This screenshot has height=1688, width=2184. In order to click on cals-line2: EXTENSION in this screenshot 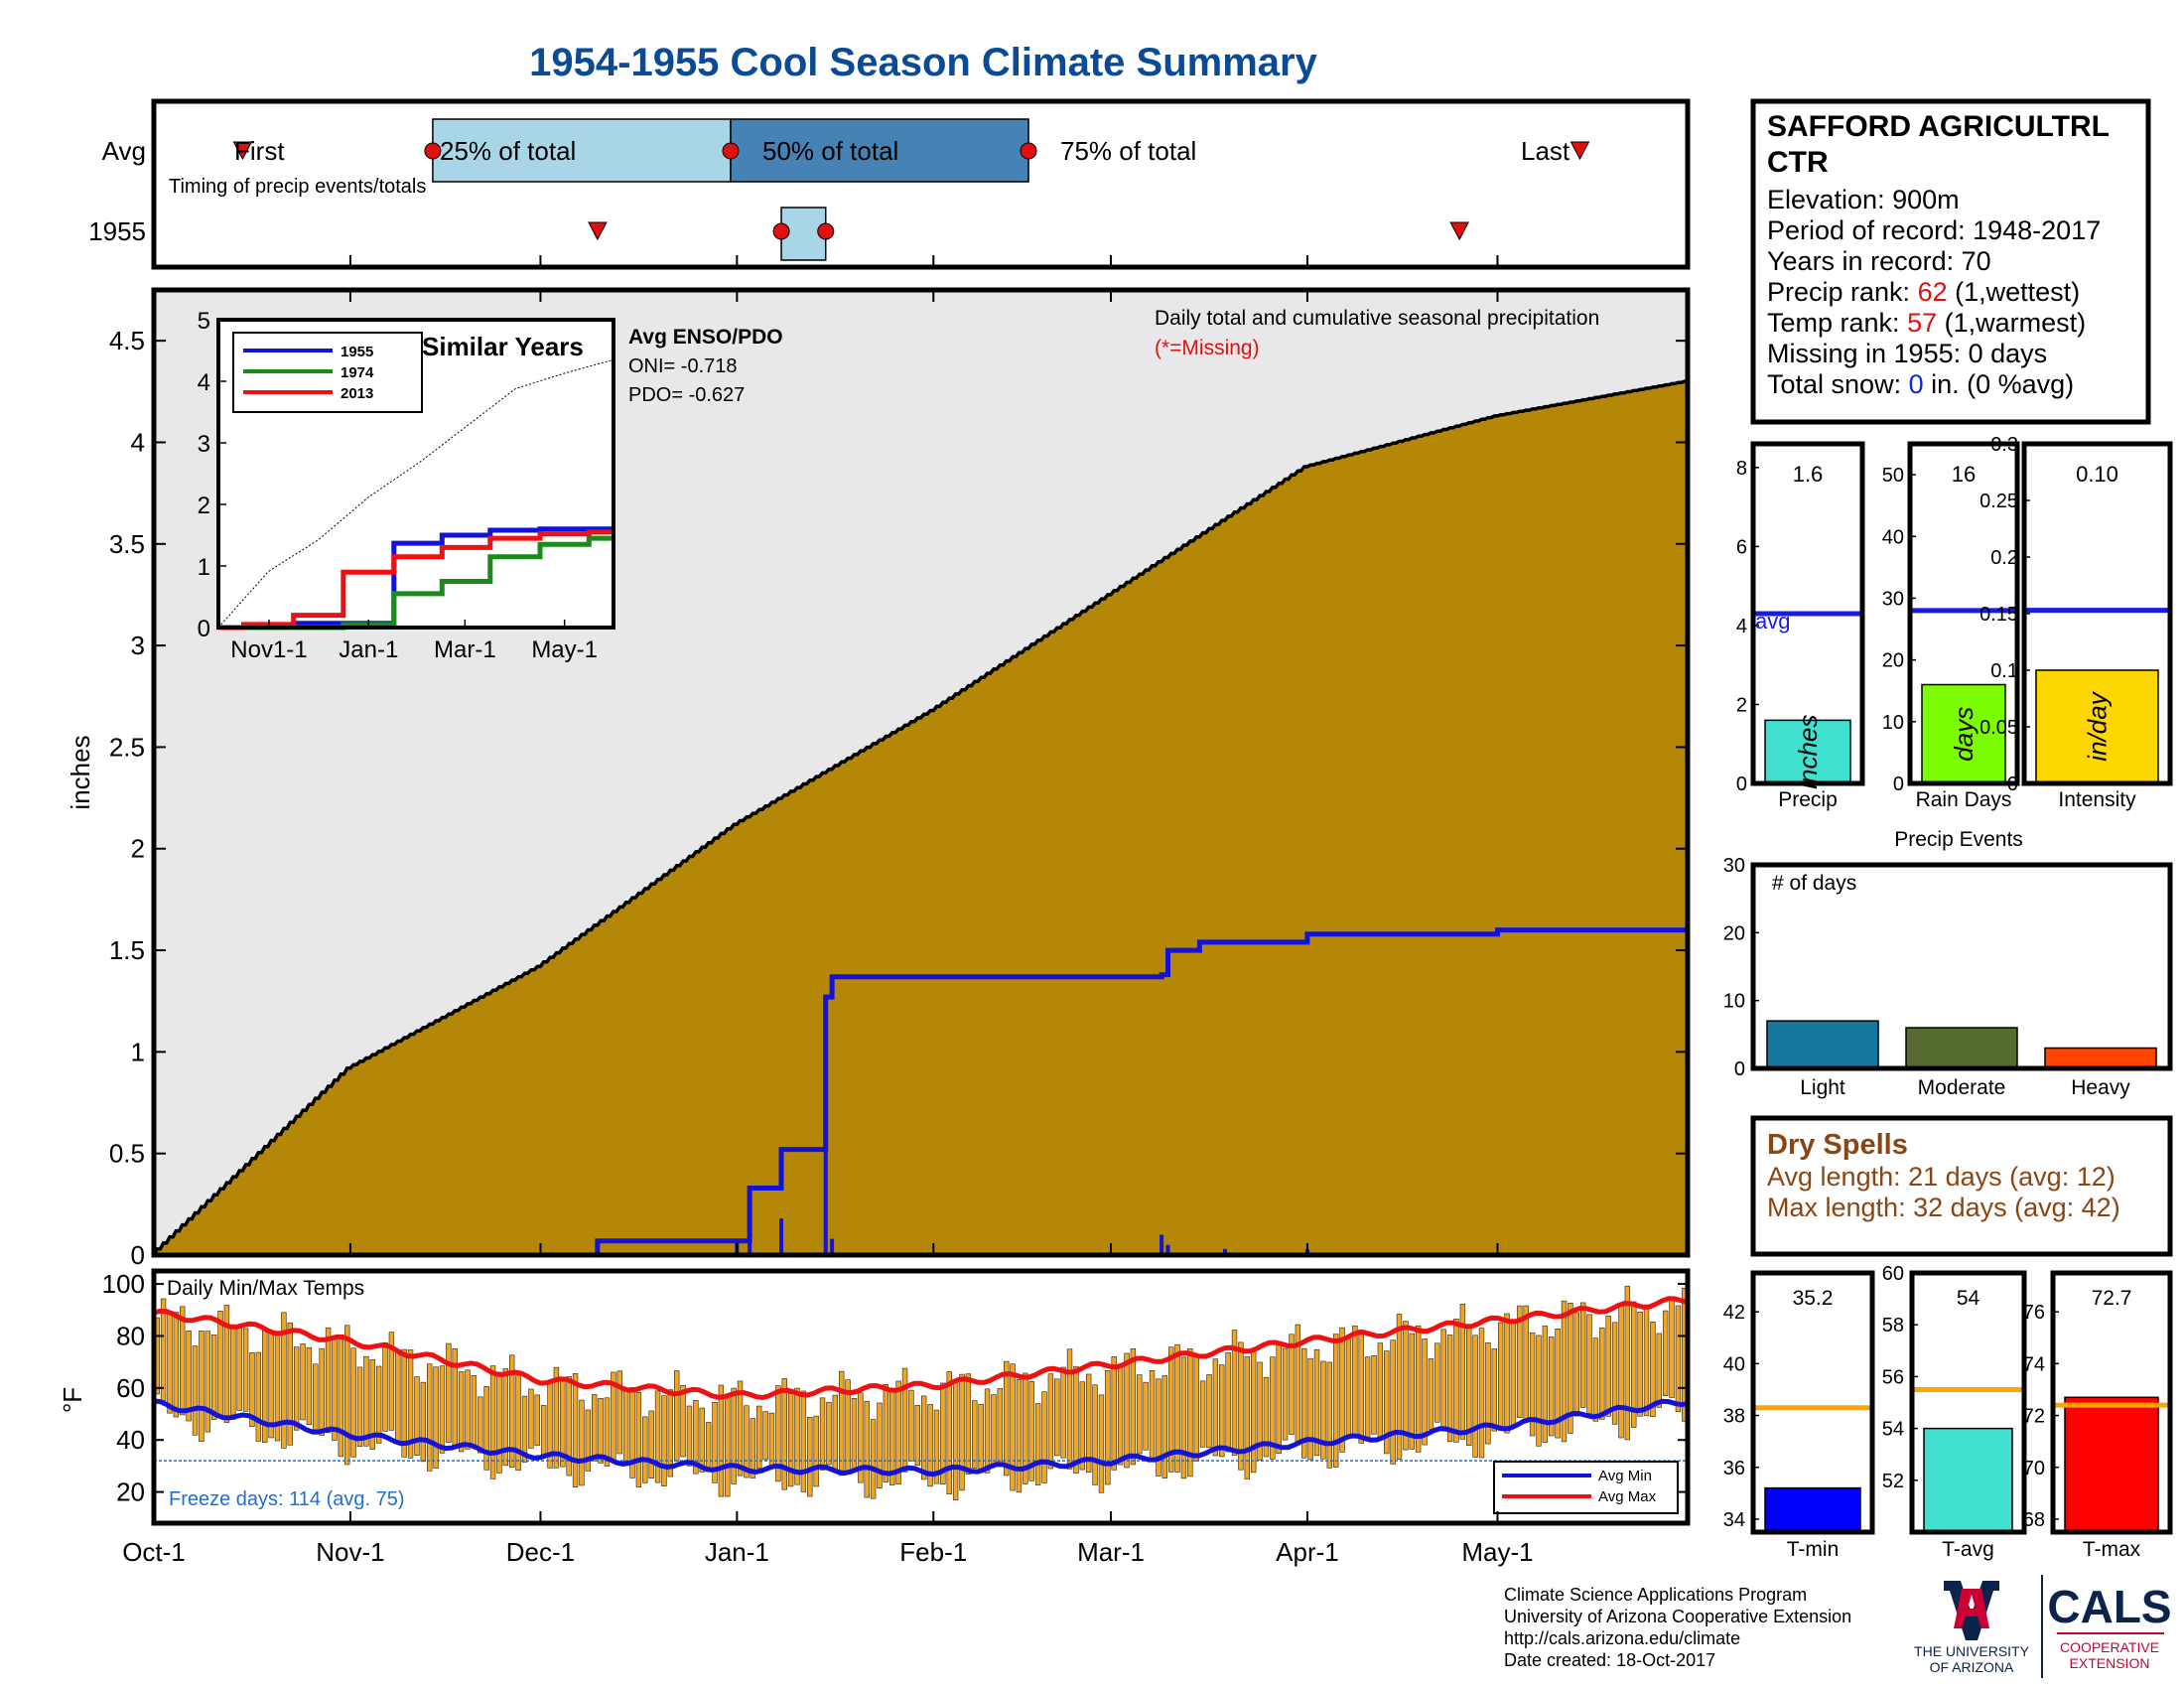, I will do `click(2110, 1663)`.